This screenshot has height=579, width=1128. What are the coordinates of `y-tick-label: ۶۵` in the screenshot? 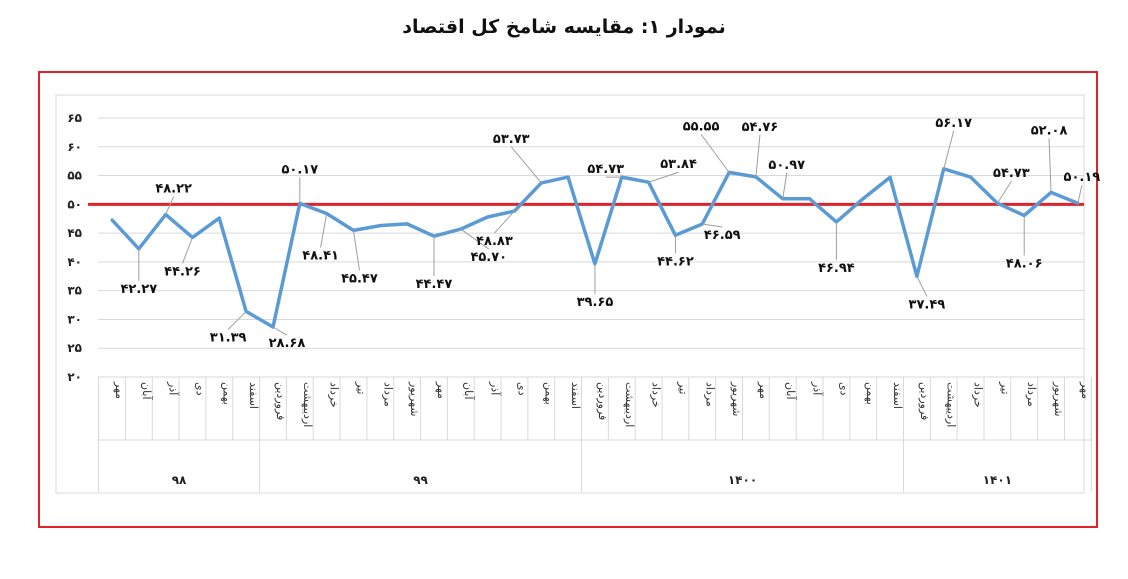 It's located at (74, 118).